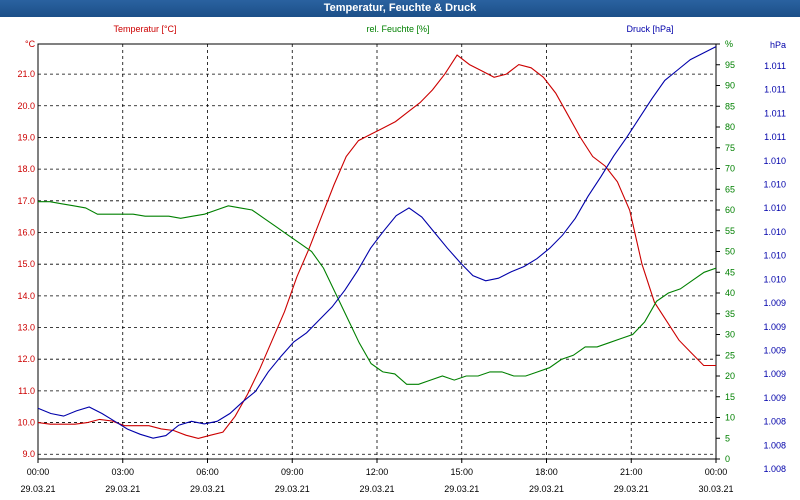  Describe the element at coordinates (730, 148) in the screenshot. I see `right-tick-label: 75` at that location.